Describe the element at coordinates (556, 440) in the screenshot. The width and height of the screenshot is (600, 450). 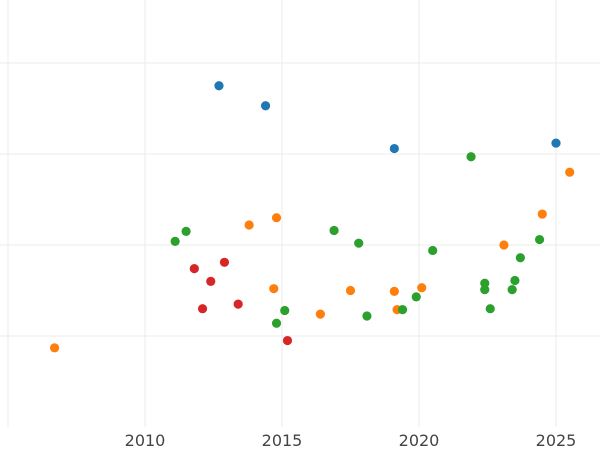
I see `x-tick-label: 2025` at that location.